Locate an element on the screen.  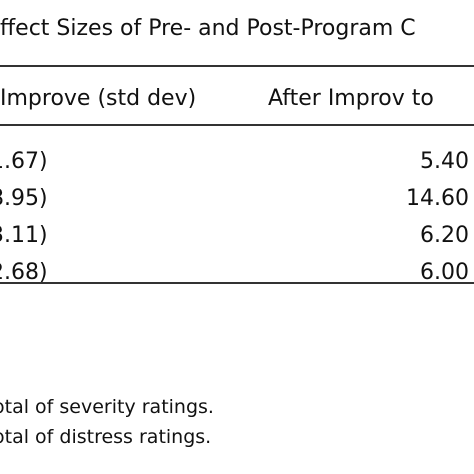
header-rule is located at coordinates (237, 125).